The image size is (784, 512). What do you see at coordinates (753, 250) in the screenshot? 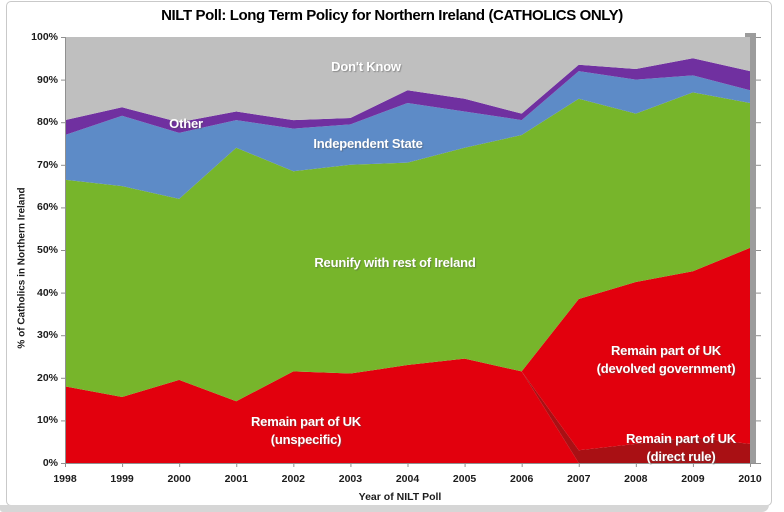
I see `plot-right-wall` at bounding box center [753, 250].